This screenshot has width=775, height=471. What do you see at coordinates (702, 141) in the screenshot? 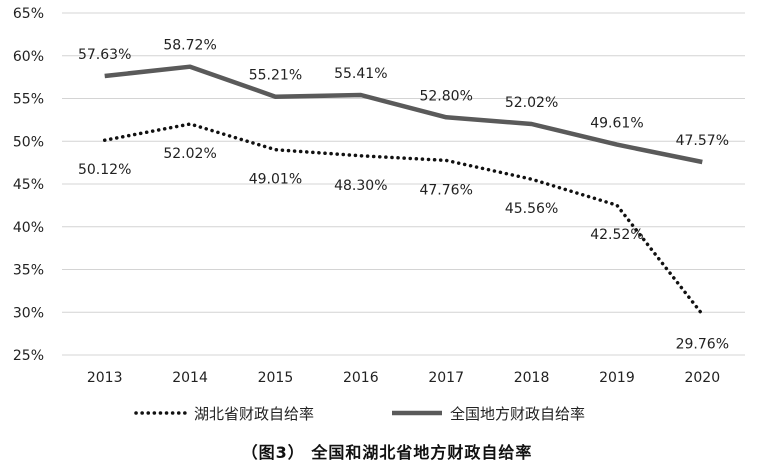
I see `data-label-national: 47.57%` at bounding box center [702, 141].